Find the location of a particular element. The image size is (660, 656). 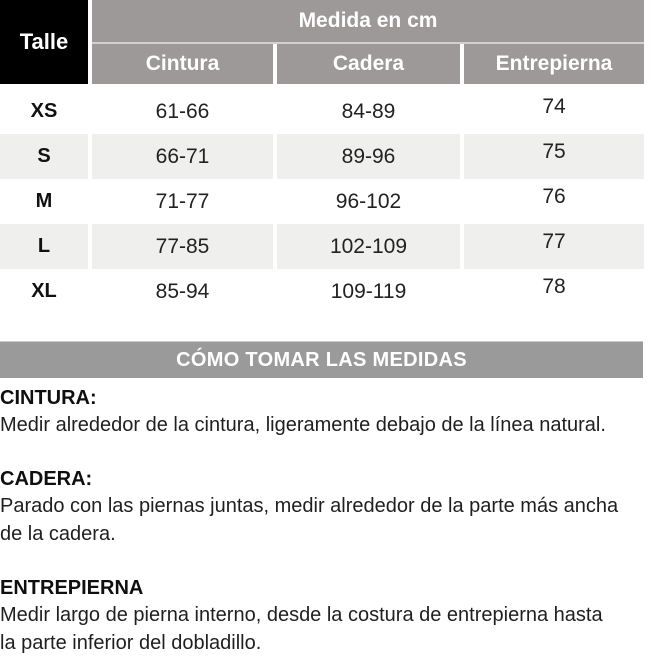

column-header-entrepierna: Entrepierna is located at coordinates (554, 64).